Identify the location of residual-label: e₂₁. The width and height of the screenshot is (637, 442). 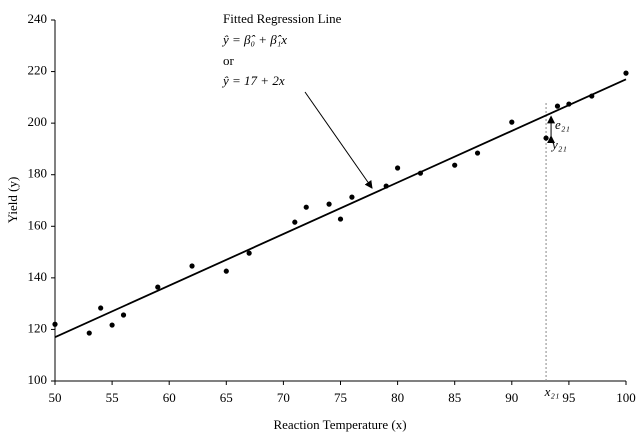
(562, 124).